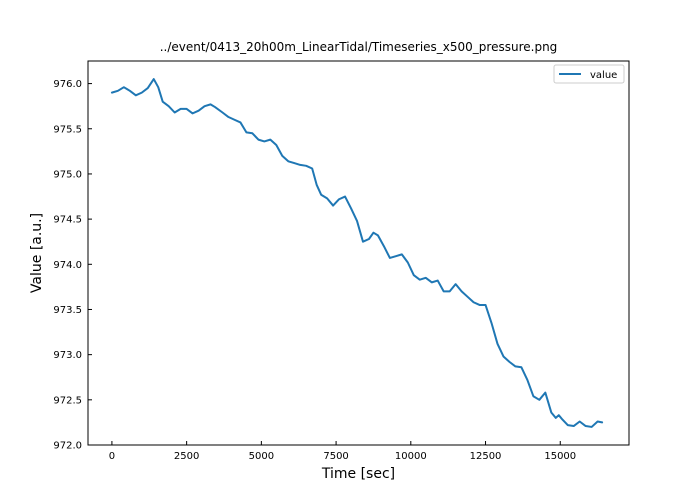 The image size is (700, 500). I want to click on legend-box, so click(589, 74).